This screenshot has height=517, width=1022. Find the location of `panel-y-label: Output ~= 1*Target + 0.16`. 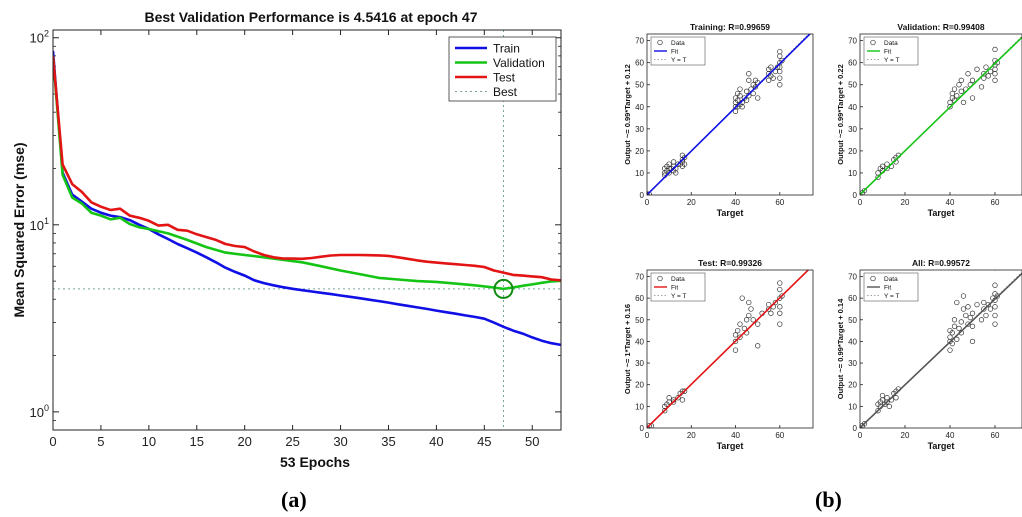

panel-y-label: Output ~= 1*Target + 0.16 is located at coordinates (627, 349).